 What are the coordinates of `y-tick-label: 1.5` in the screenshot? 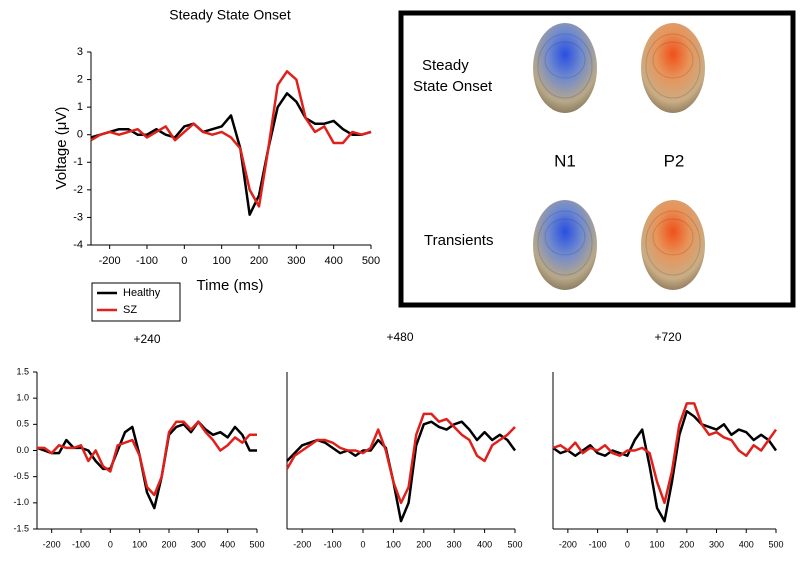 It's located at (22, 371).